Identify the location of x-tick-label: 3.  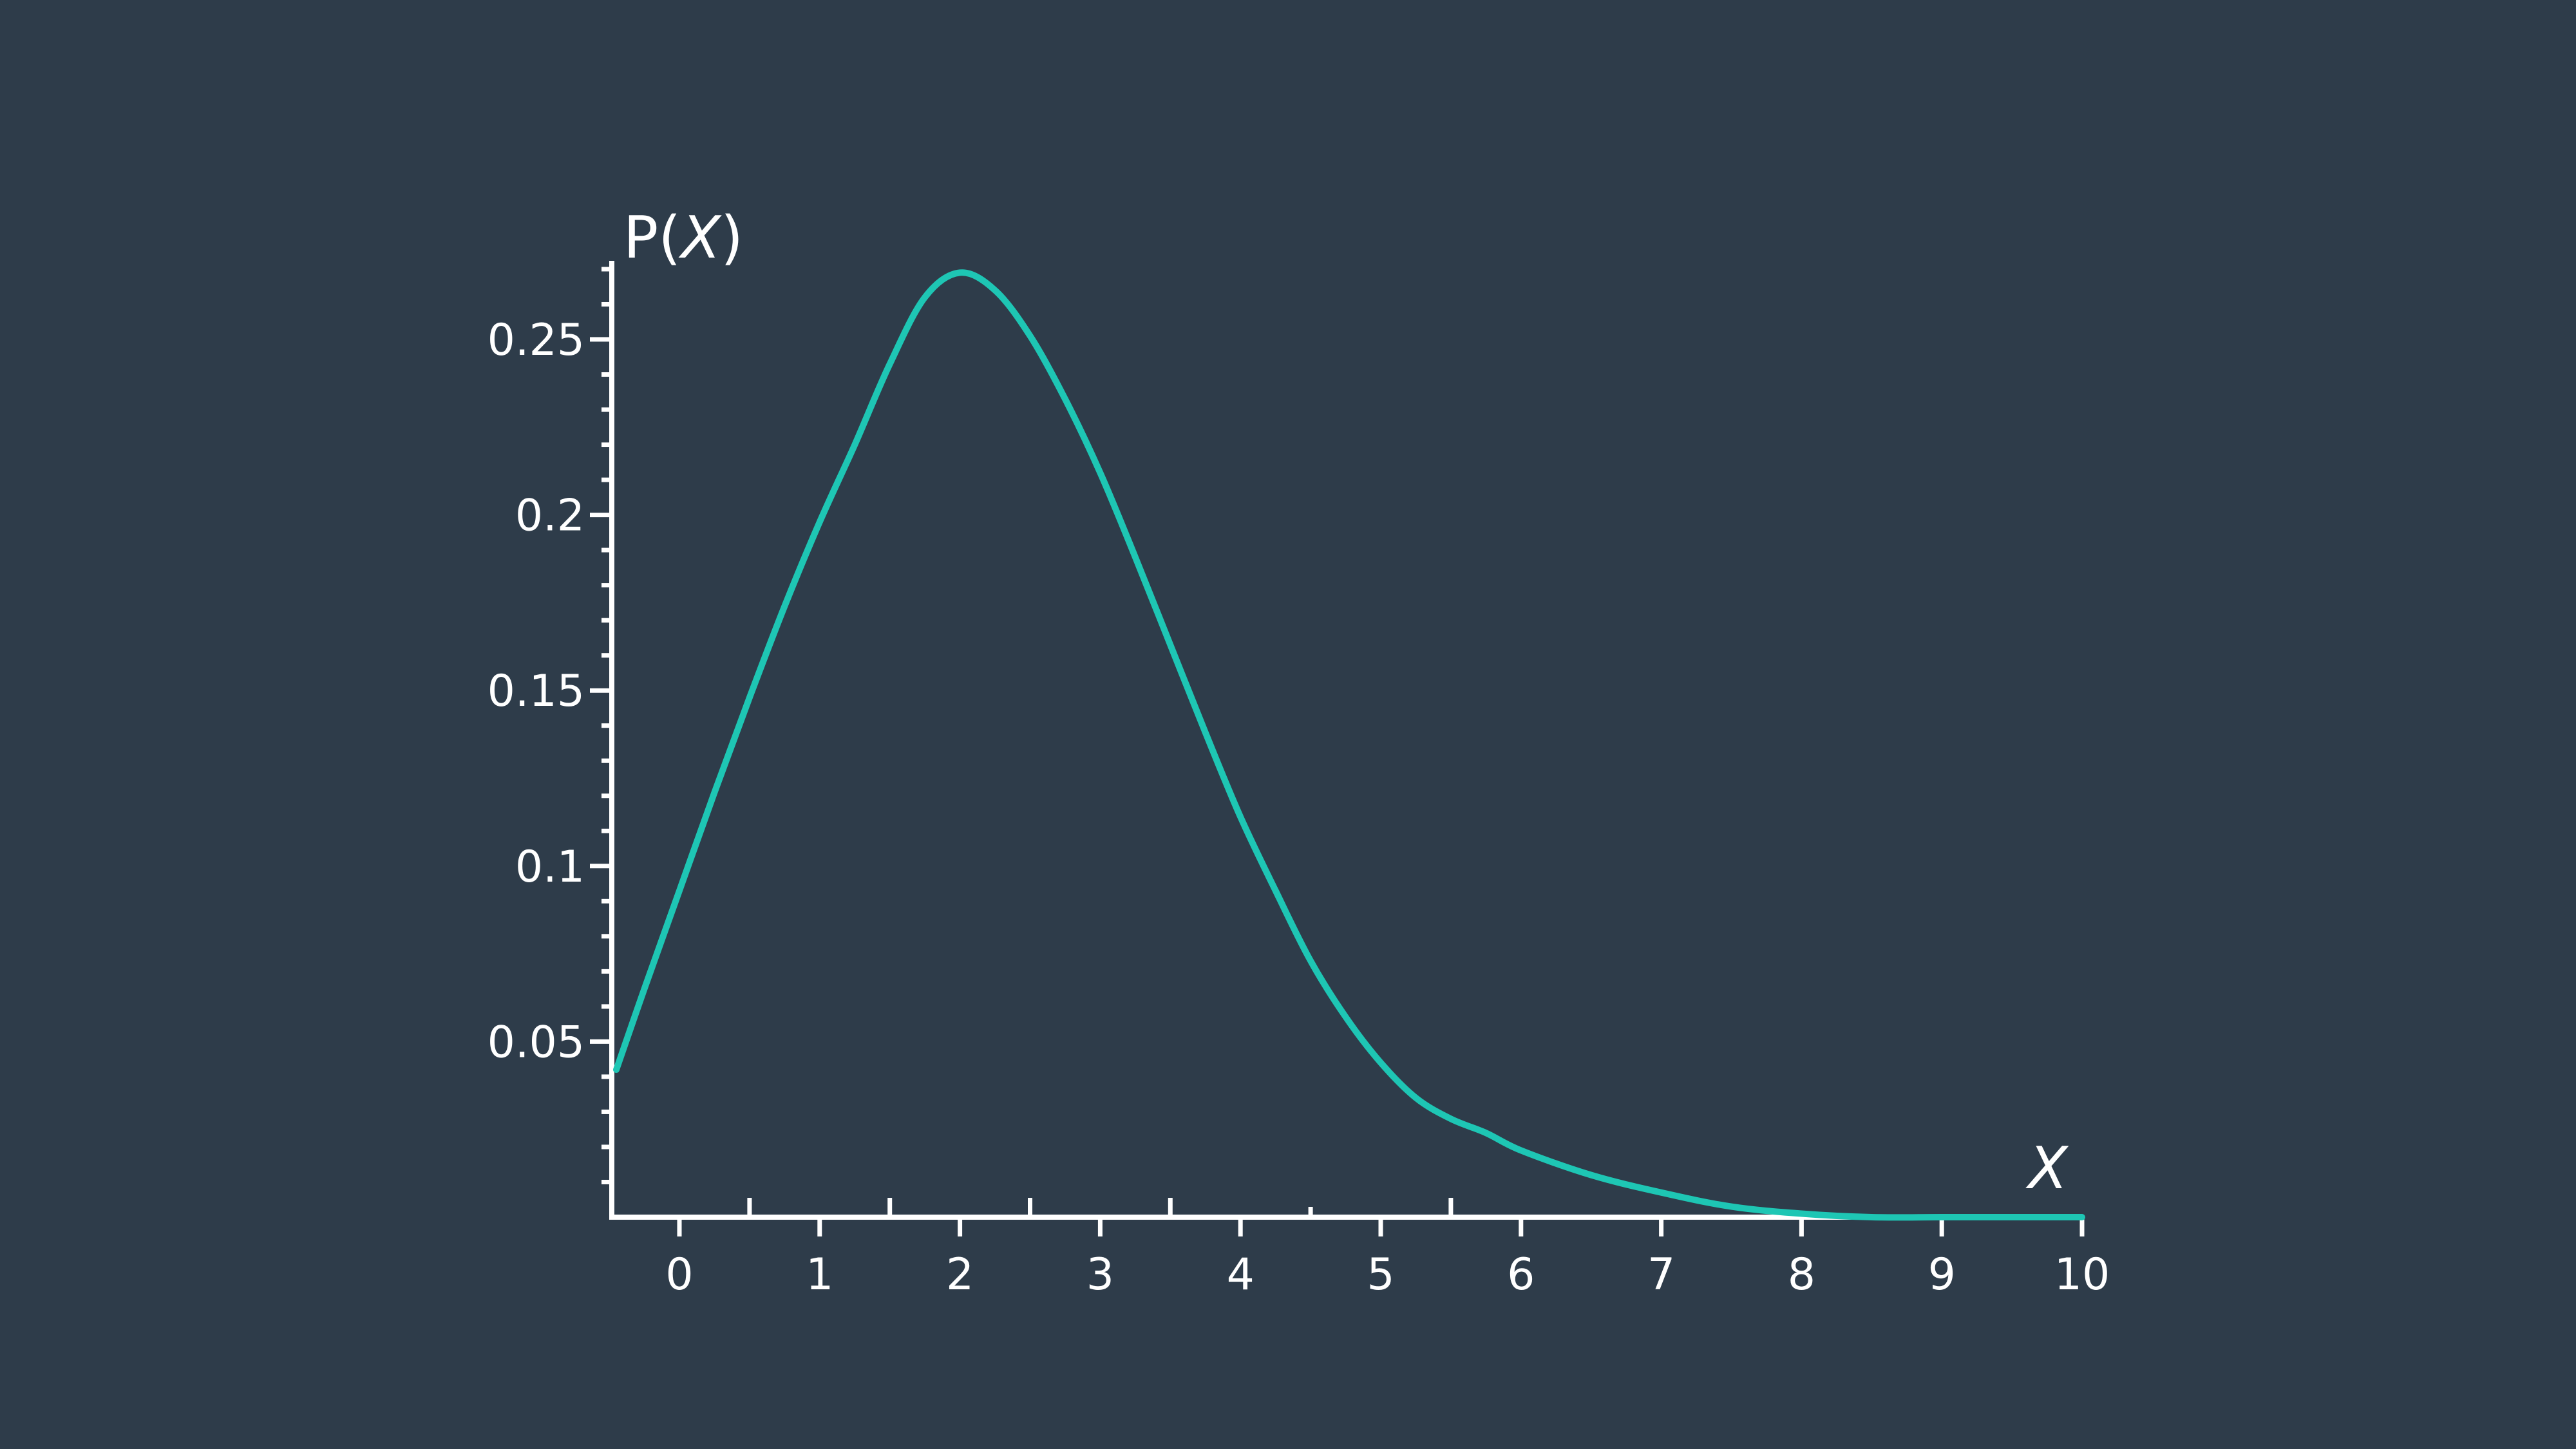
(1100, 1274).